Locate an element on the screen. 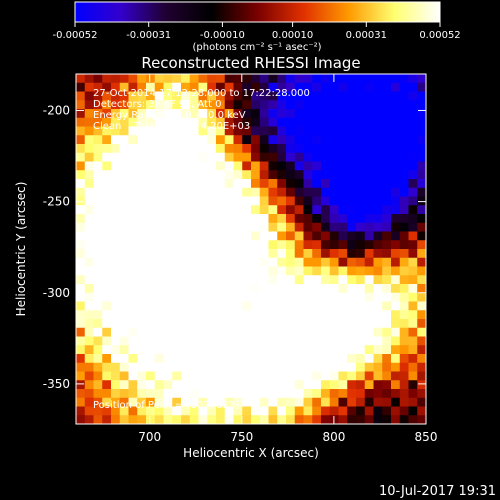 The height and width of the screenshot is (500, 500). colorbar-tick-label: -0.00031 is located at coordinates (148, 35).